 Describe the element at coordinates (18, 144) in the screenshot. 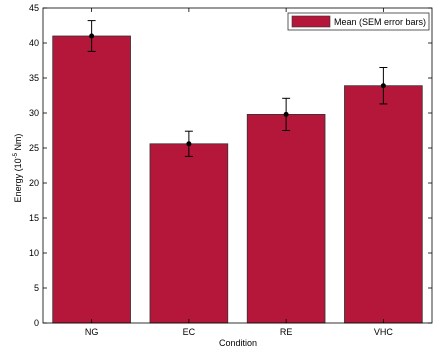

I see `y-axis-title-end: Nm)` at that location.